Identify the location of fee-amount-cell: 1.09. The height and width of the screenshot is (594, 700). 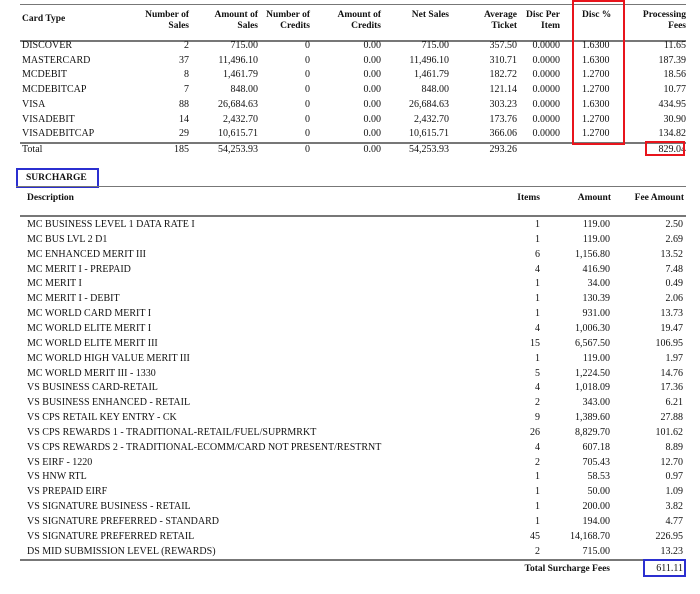
(674, 492).